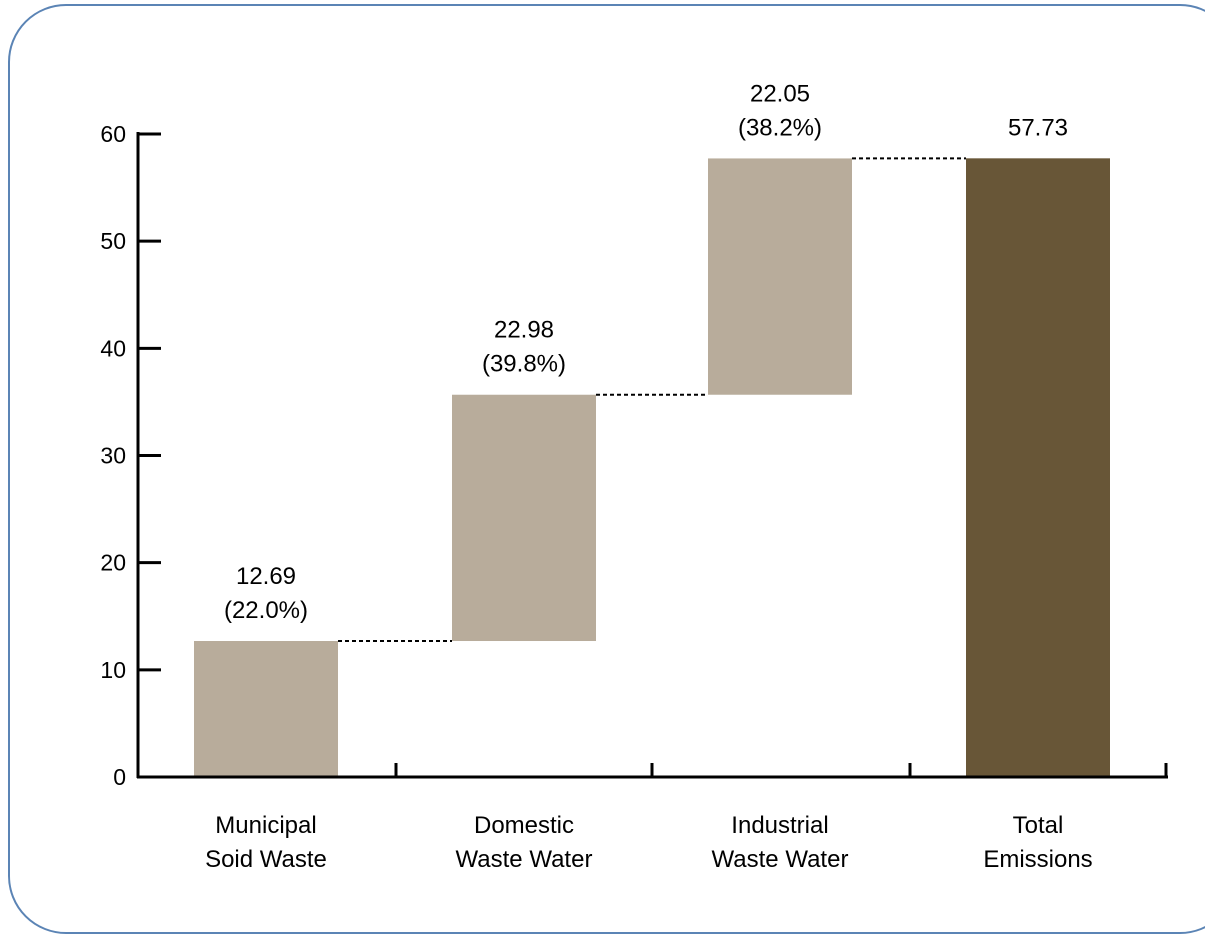  What do you see at coordinates (1038, 467) in the screenshot?
I see `total-bar` at bounding box center [1038, 467].